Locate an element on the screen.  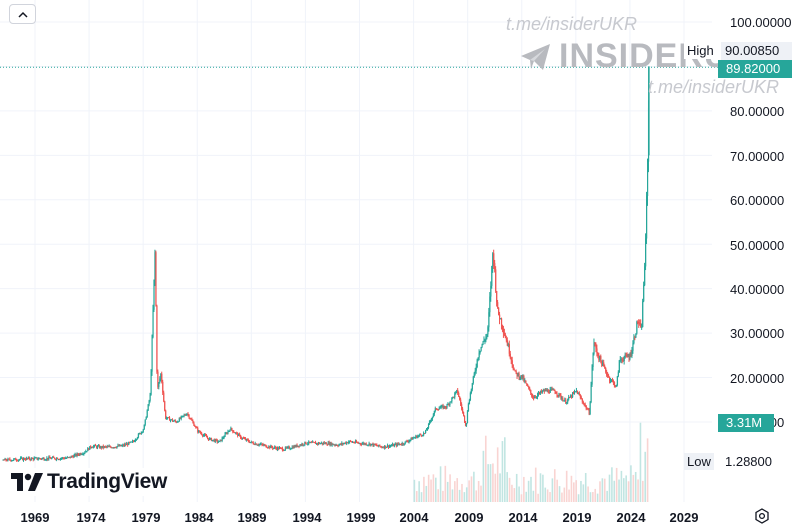
gear-icon is located at coordinates (762, 516).